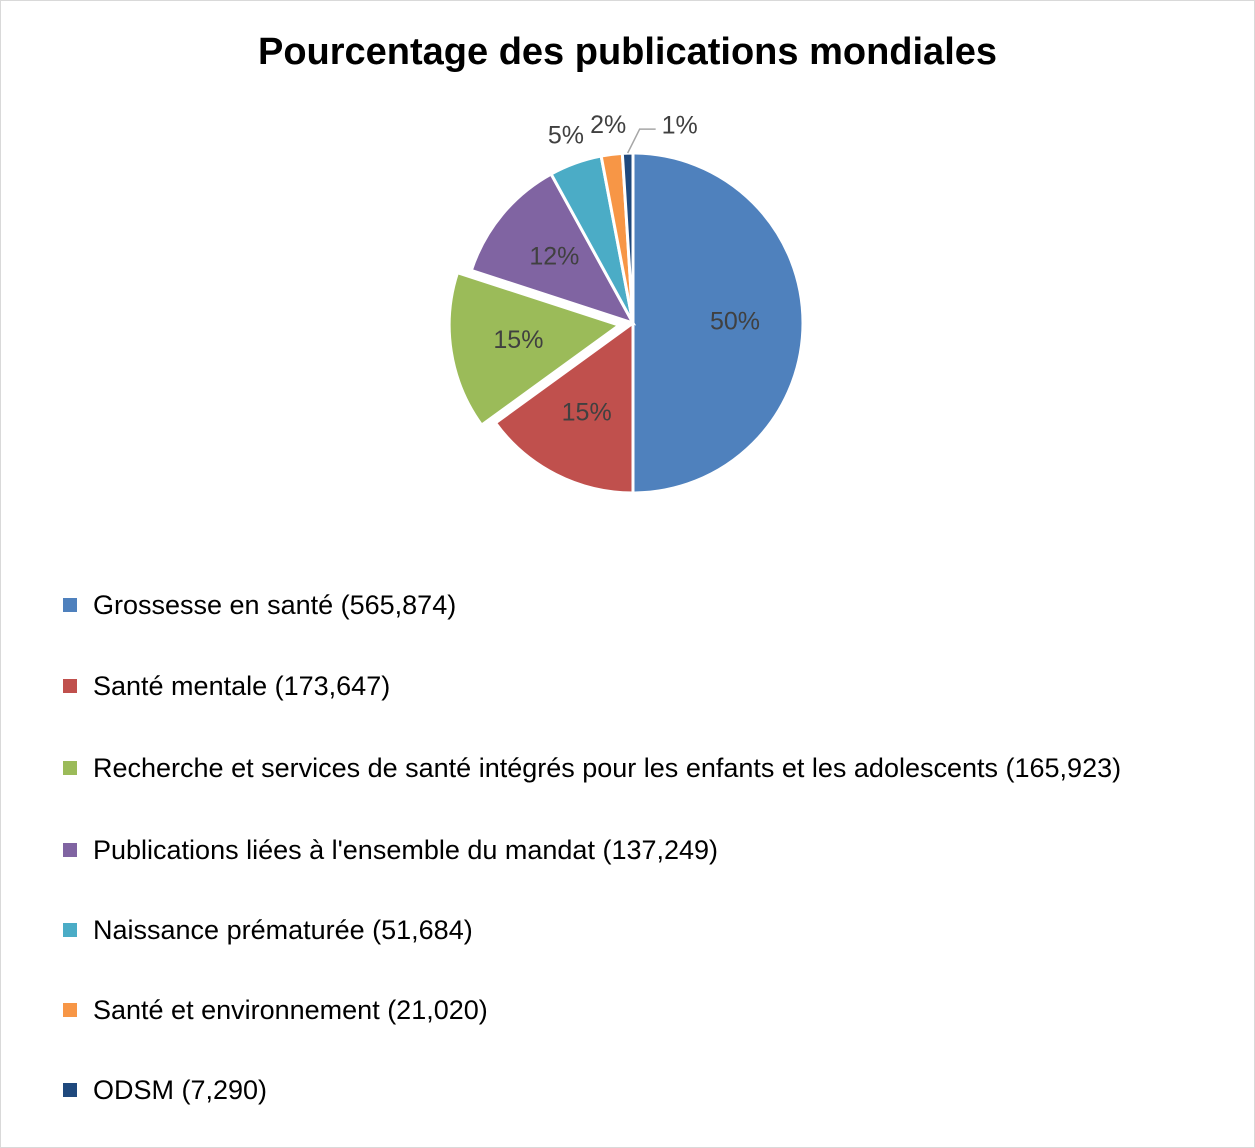 This screenshot has width=1255, height=1148. Describe the element at coordinates (554, 257) in the screenshot. I see `data-label: 12%` at that location.